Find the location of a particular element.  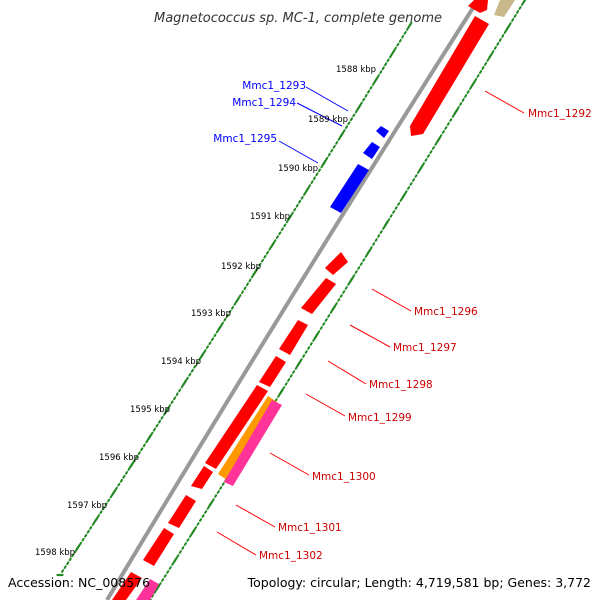

gene-label-mmc1-1302: Mmc1_1302 is located at coordinates (291, 556).